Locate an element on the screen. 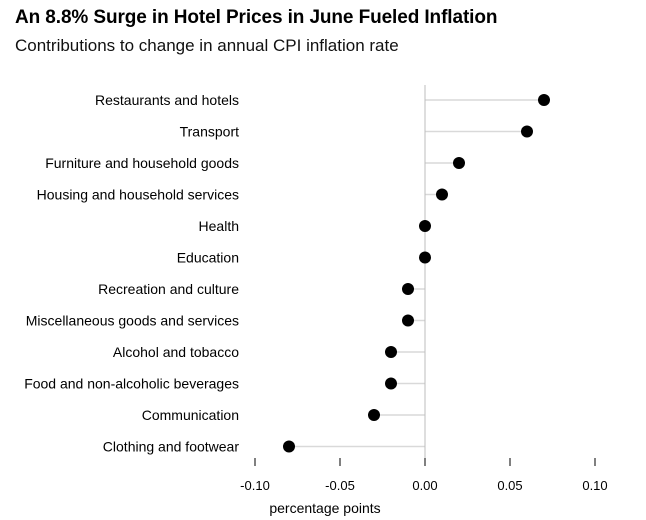  x-tick-label: 0.05 is located at coordinates (509, 485).